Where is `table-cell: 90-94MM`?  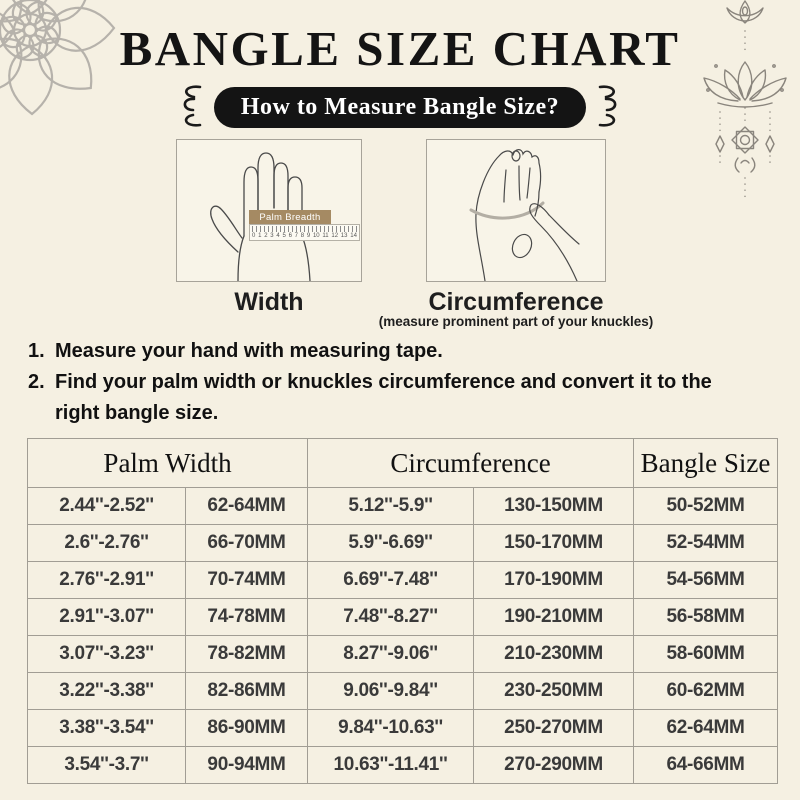 table-cell: 90-94MM is located at coordinates (246, 765).